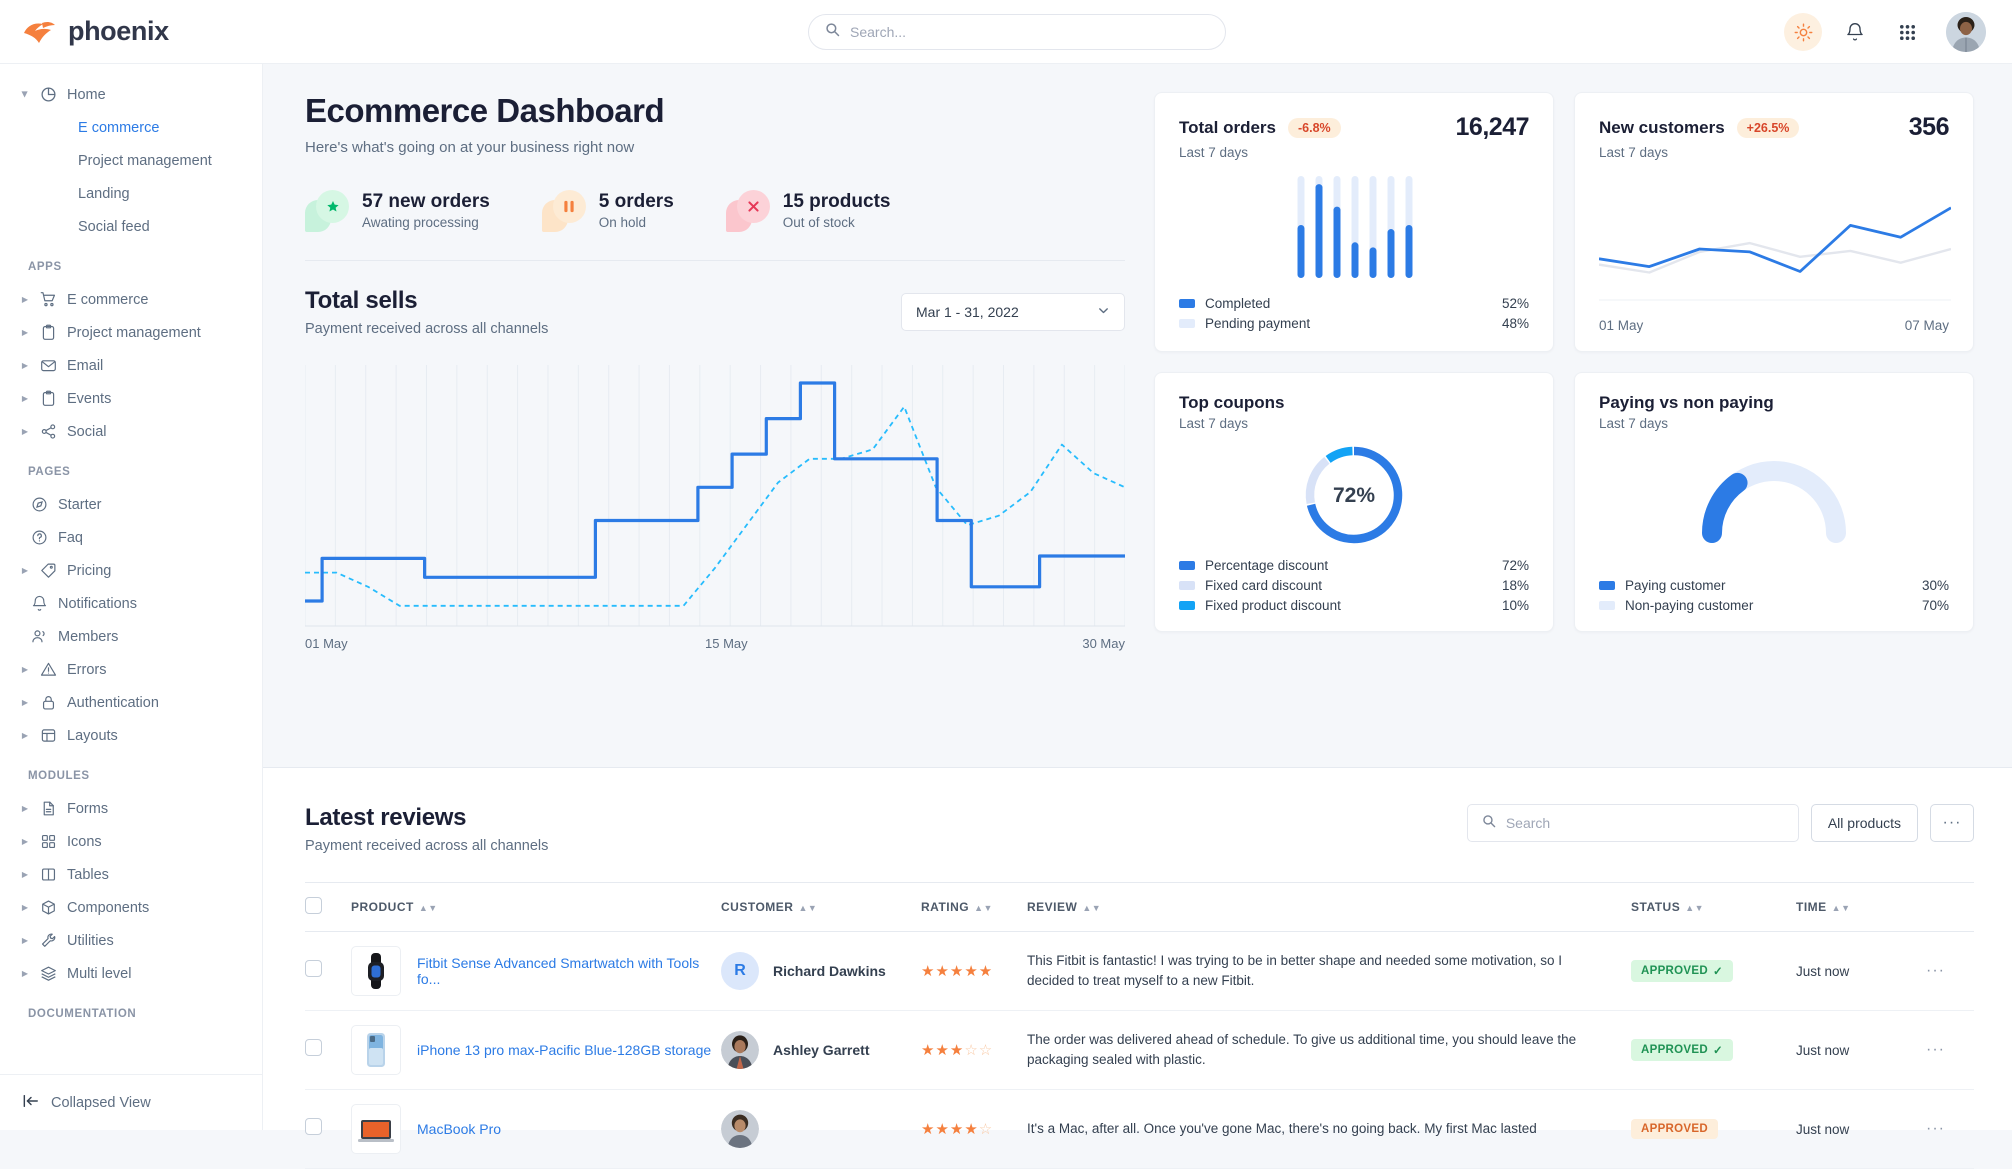  Describe the element at coordinates (25, 907) in the screenshot. I see `chevron-right-icon: ▶` at that location.